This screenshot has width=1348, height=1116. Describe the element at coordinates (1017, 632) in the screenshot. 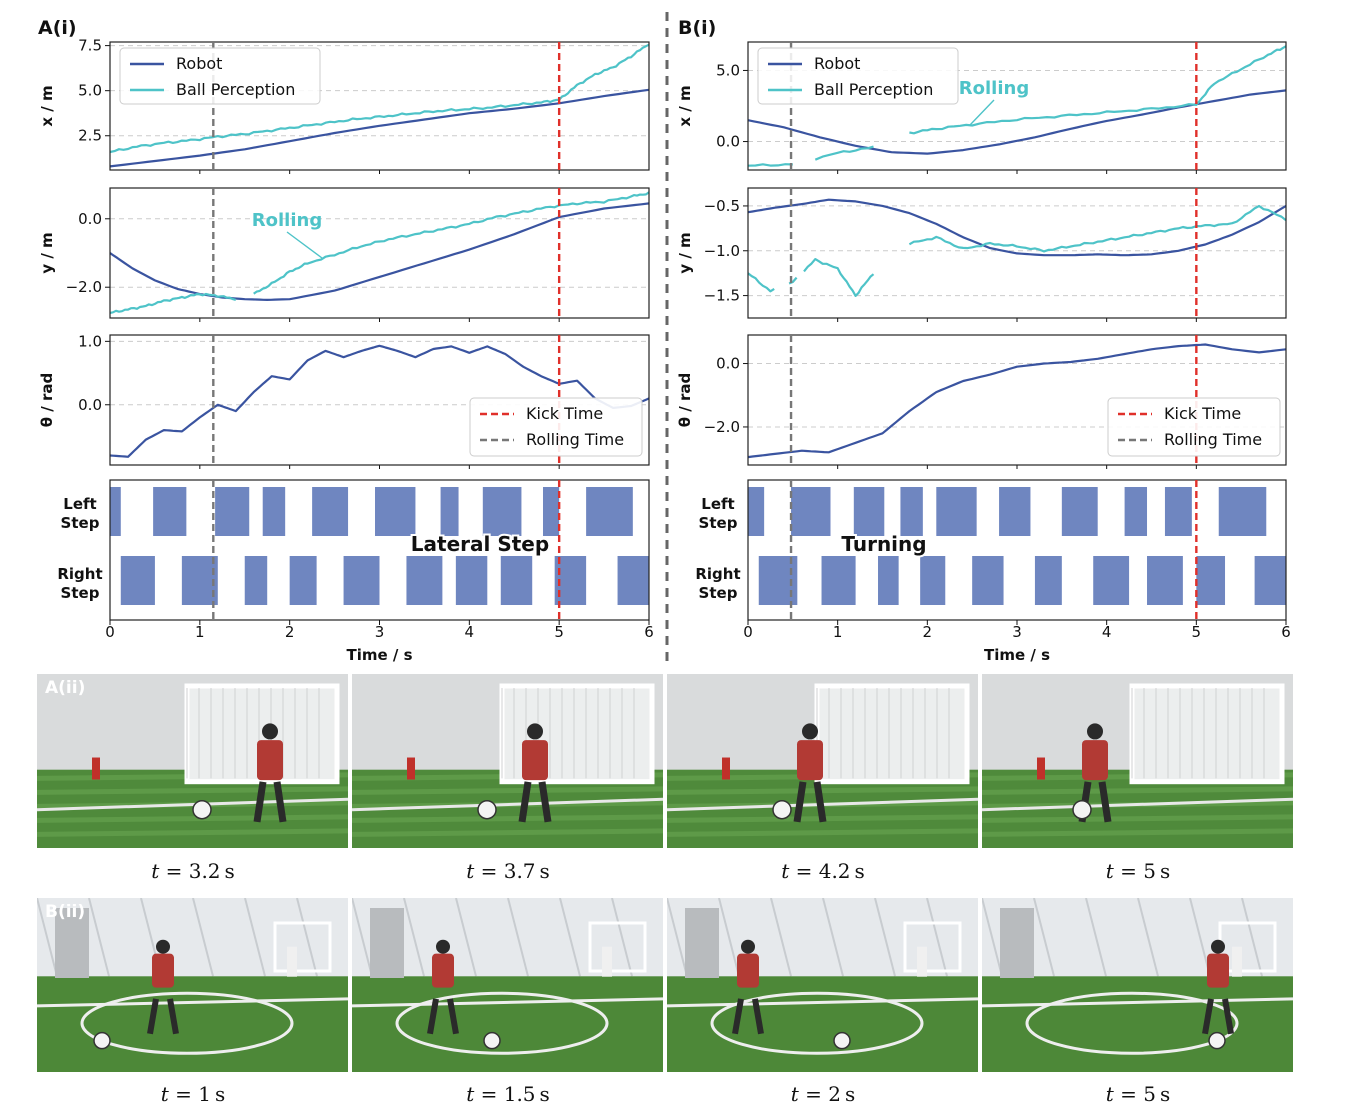

I see `x-tick-label: 3` at that location.